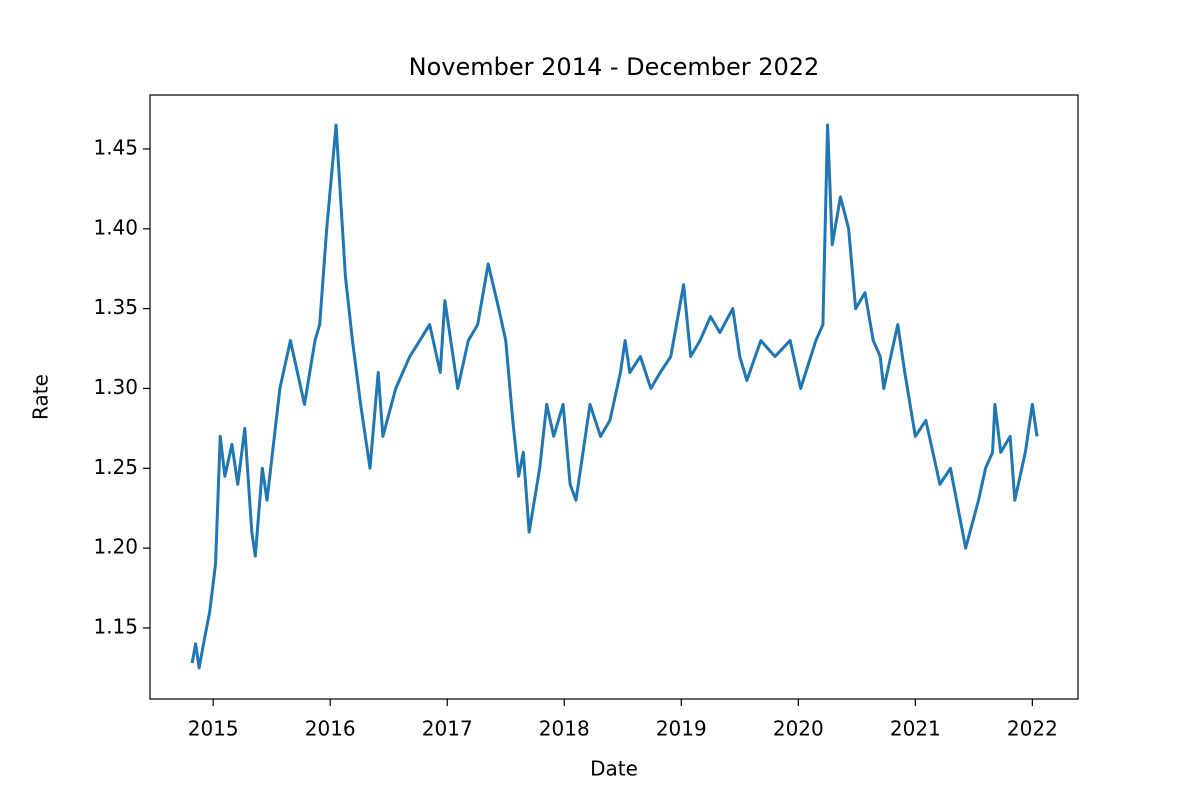  What do you see at coordinates (115, 467) in the screenshot?
I see `y-tick-label: 1.25` at bounding box center [115, 467].